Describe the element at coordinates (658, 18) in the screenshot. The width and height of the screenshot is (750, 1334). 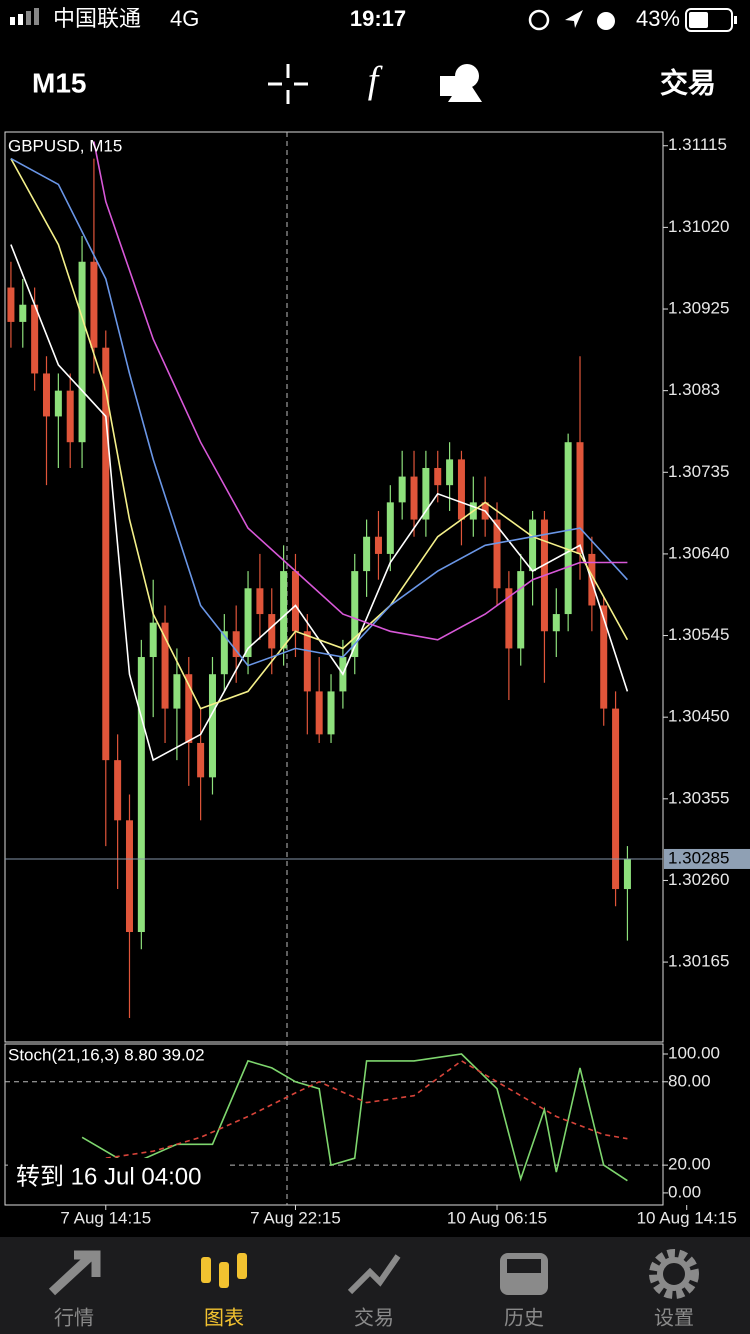
I see `battery-text: 43%` at that location.